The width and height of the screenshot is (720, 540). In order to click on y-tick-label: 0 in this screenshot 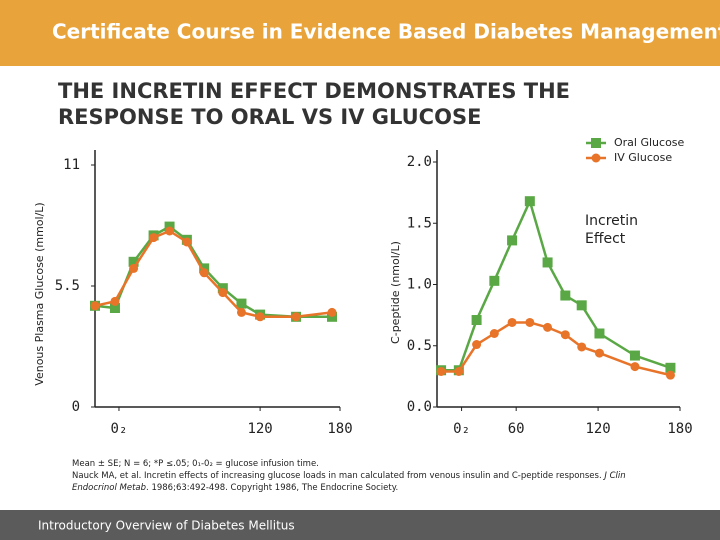, I will do `click(76, 407)`.